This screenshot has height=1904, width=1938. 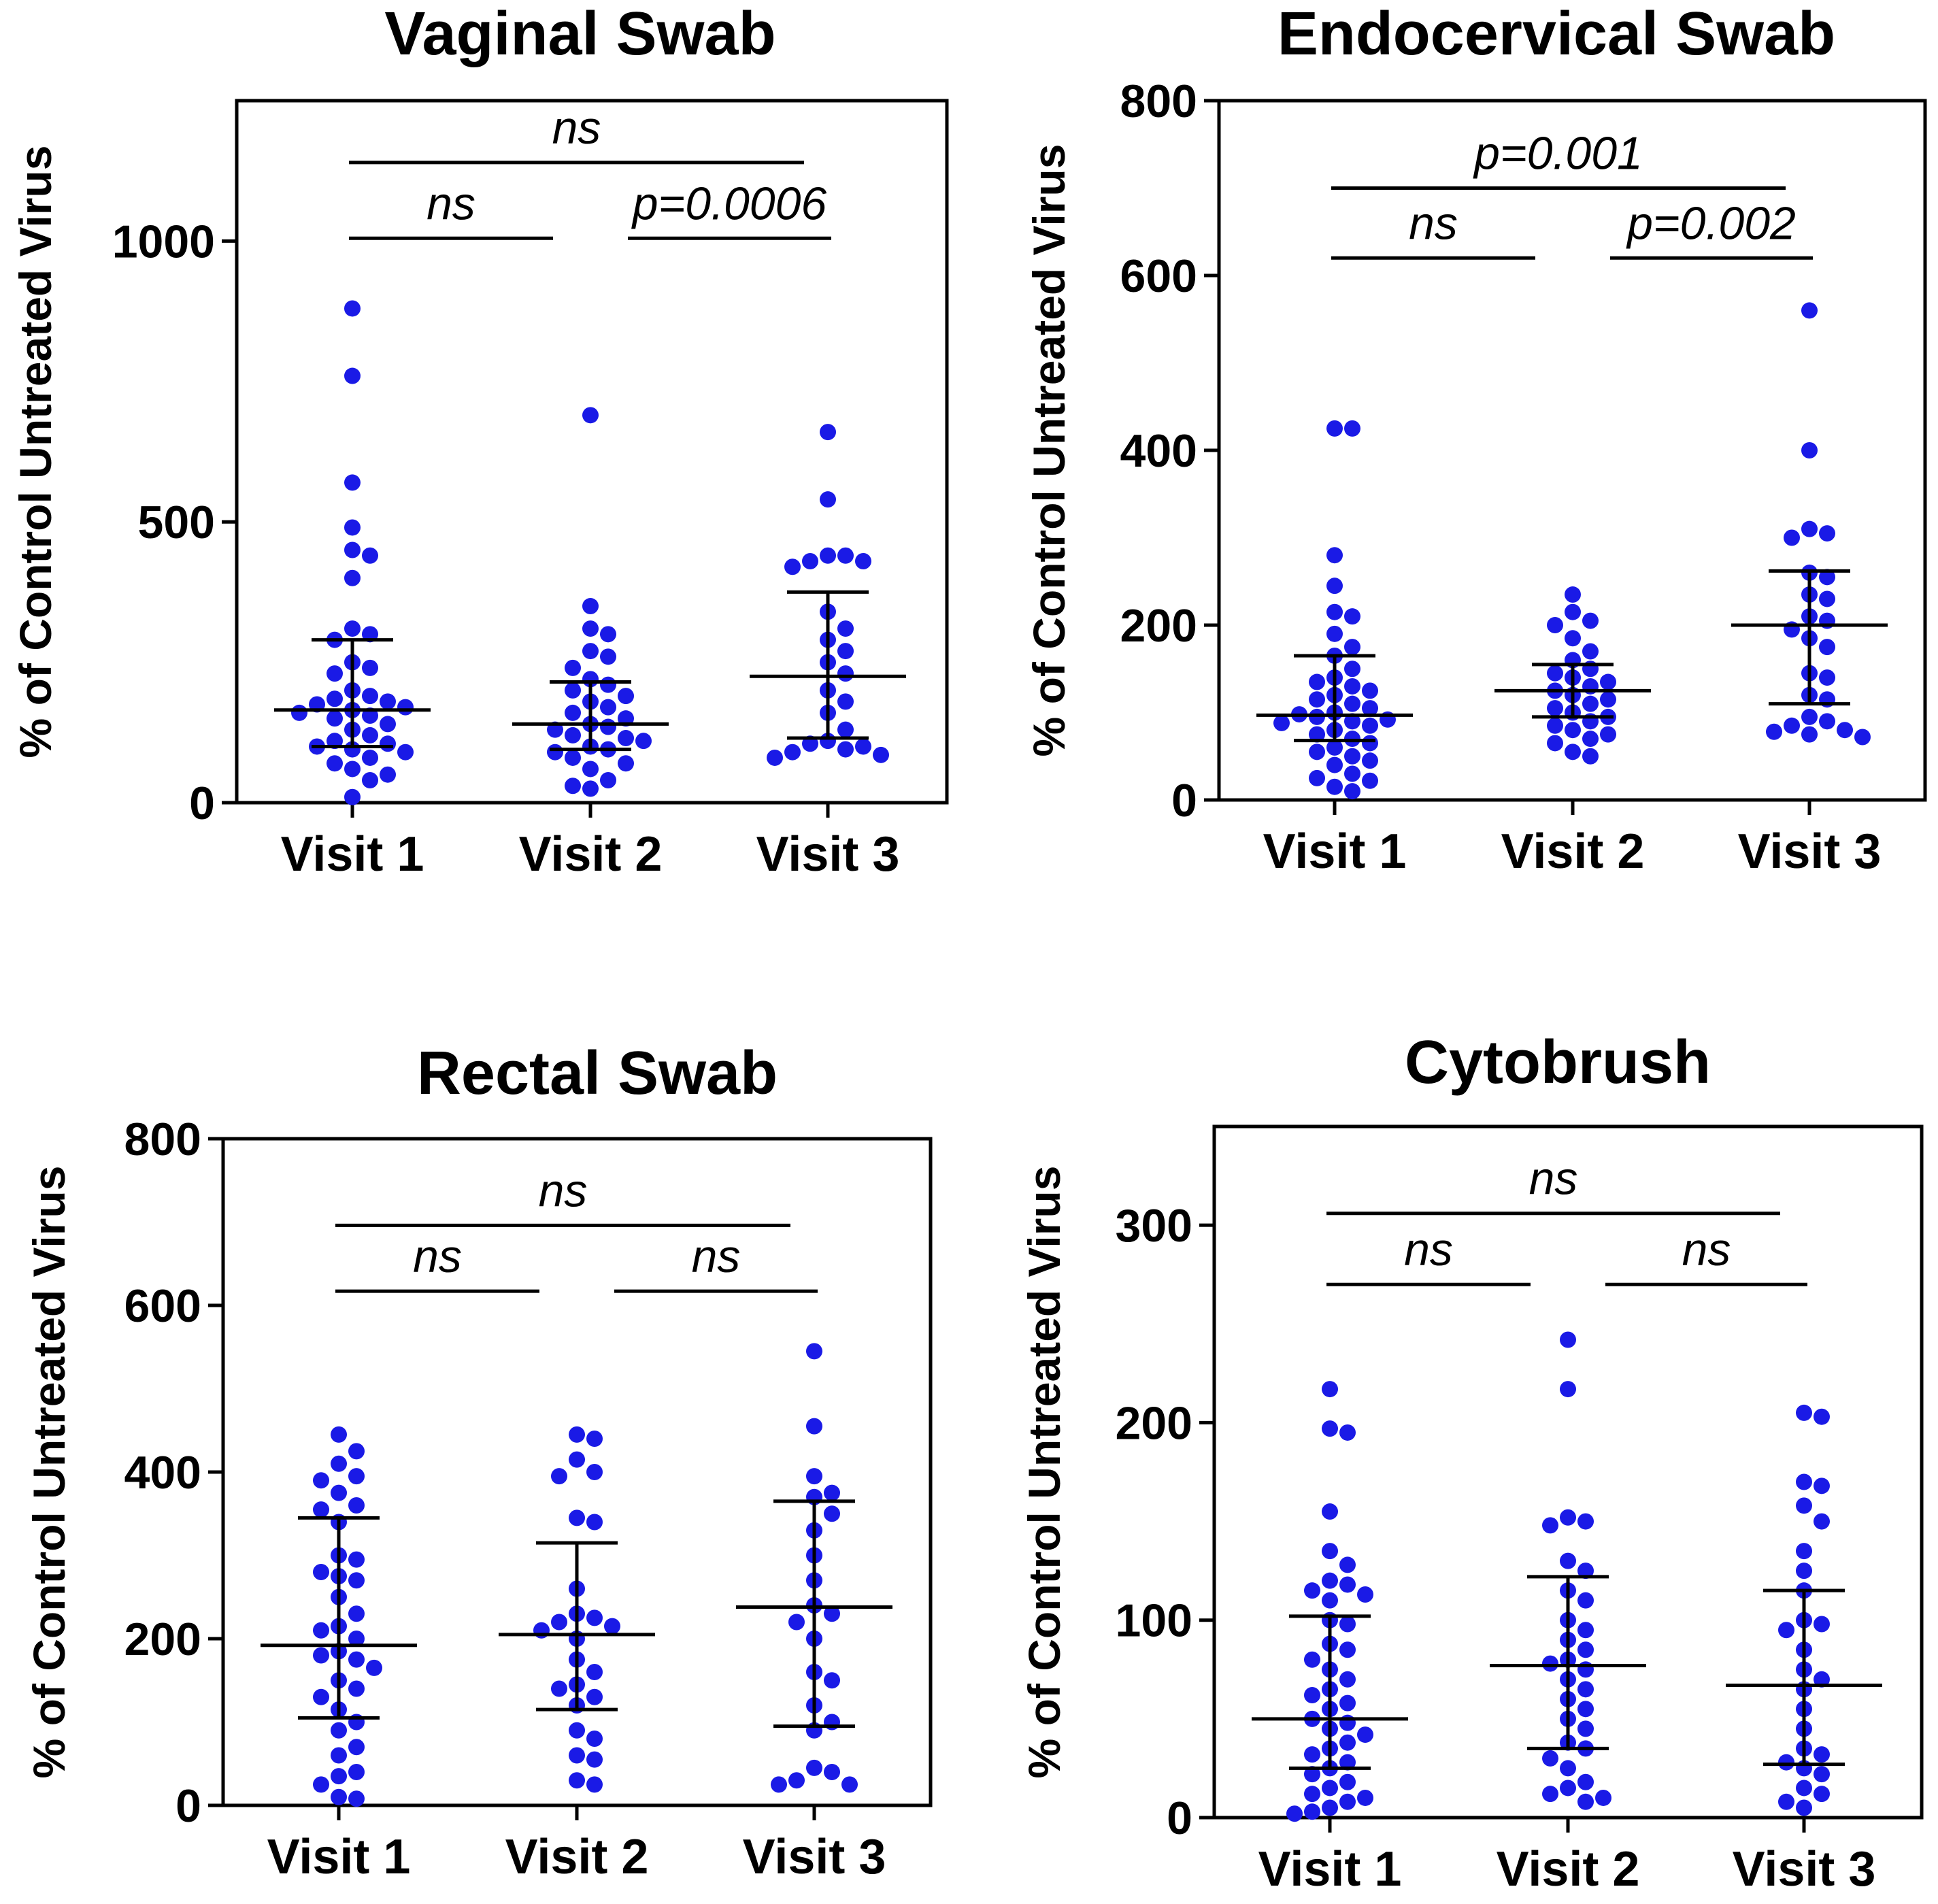 What do you see at coordinates (1335, 852) in the screenshot?
I see `x-tick-label: Visit 1` at bounding box center [1335, 852].